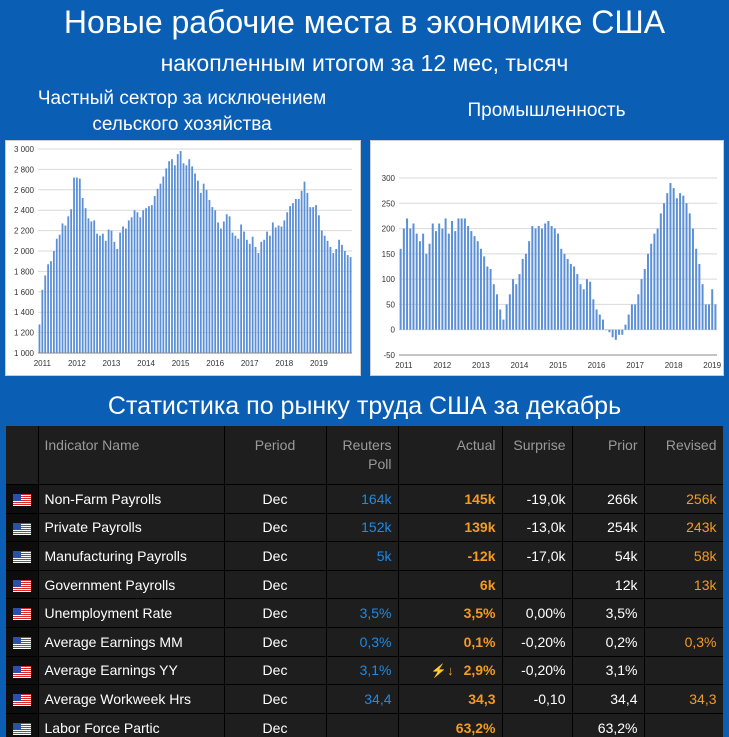  What do you see at coordinates (621, 641) in the screenshot?
I see `prior-cell-value: 0,2%` at bounding box center [621, 641].